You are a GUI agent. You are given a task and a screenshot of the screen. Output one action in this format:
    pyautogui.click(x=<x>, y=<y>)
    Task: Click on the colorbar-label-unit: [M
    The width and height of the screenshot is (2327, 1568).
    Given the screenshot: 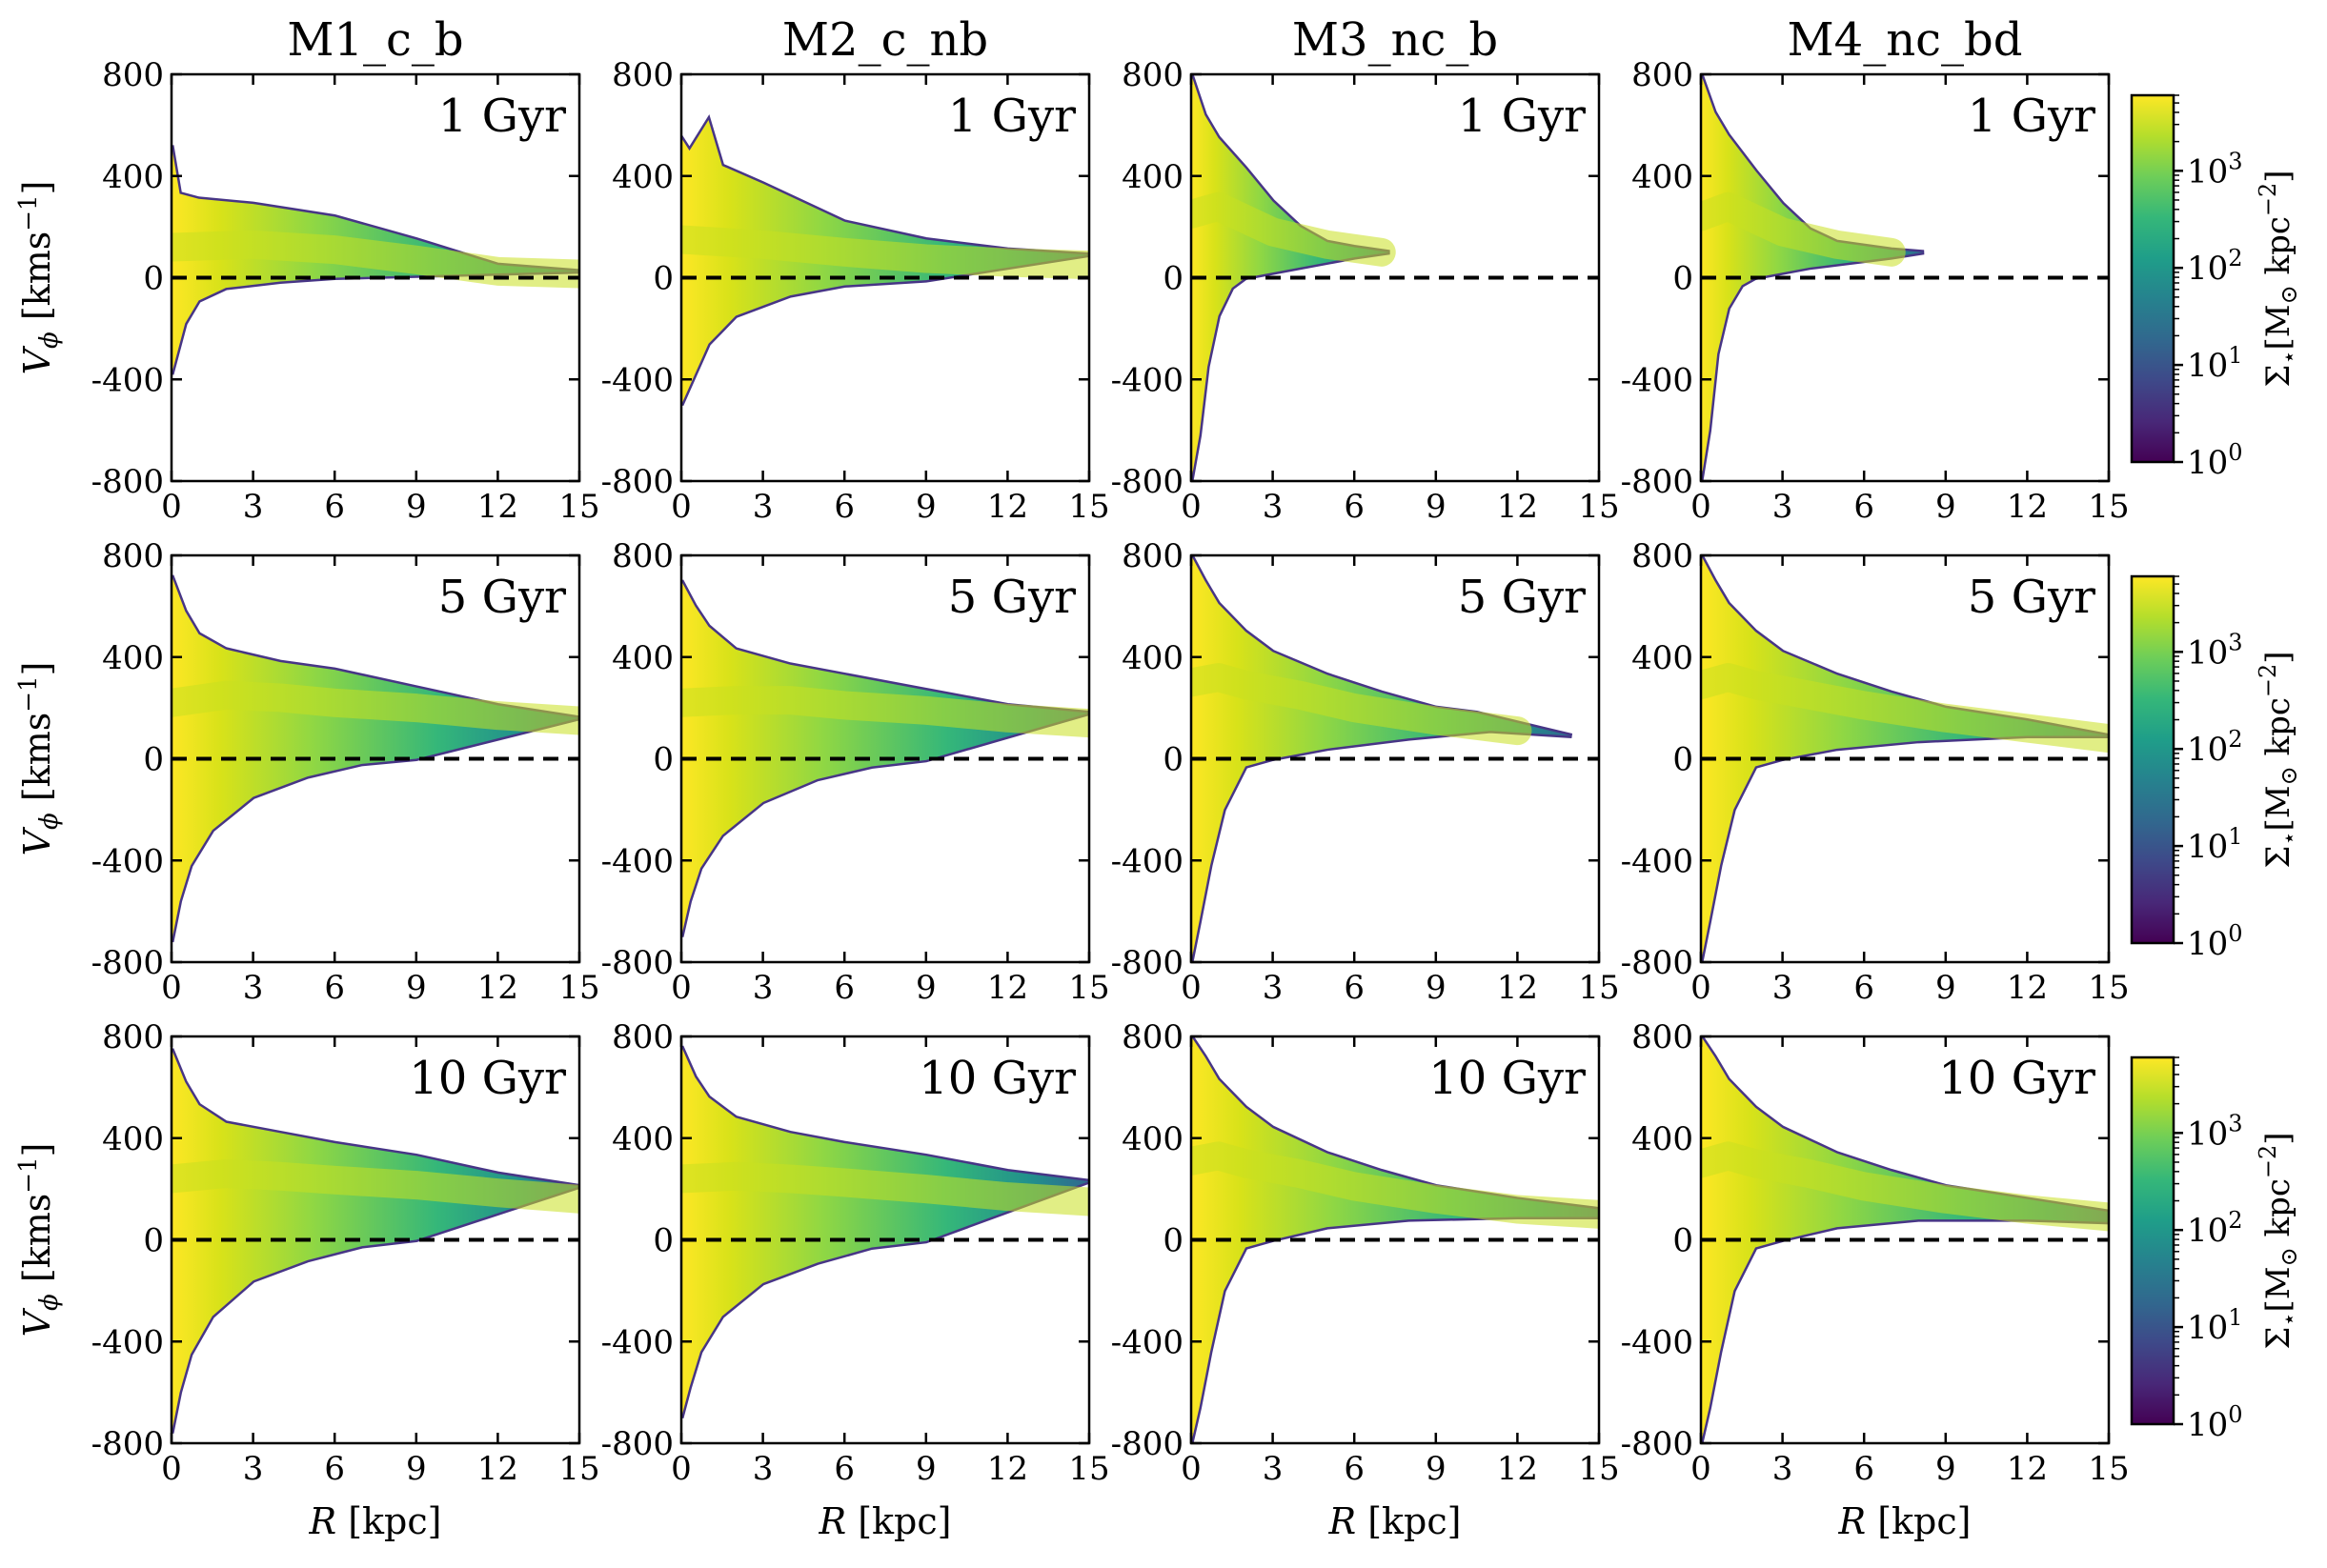 What is the action you would take?
    pyautogui.click(x=2278, y=1289)
    